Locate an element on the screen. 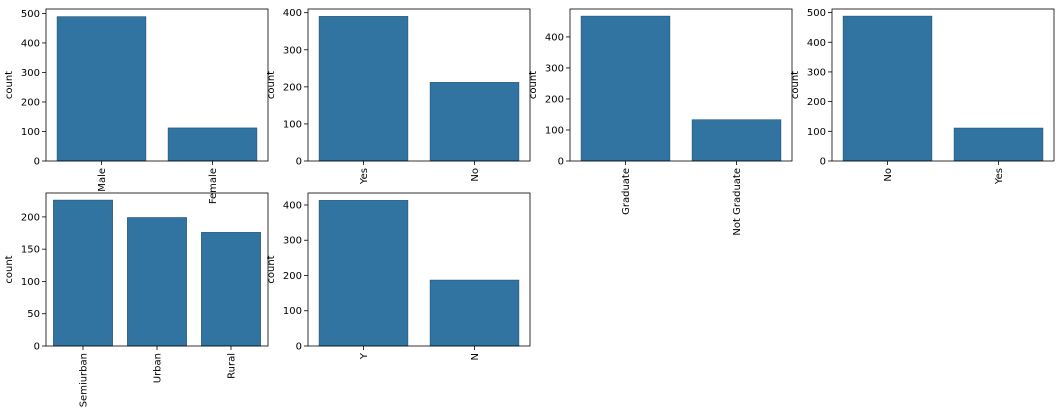 This screenshot has width=1059, height=414. bar-male is located at coordinates (101, 89).